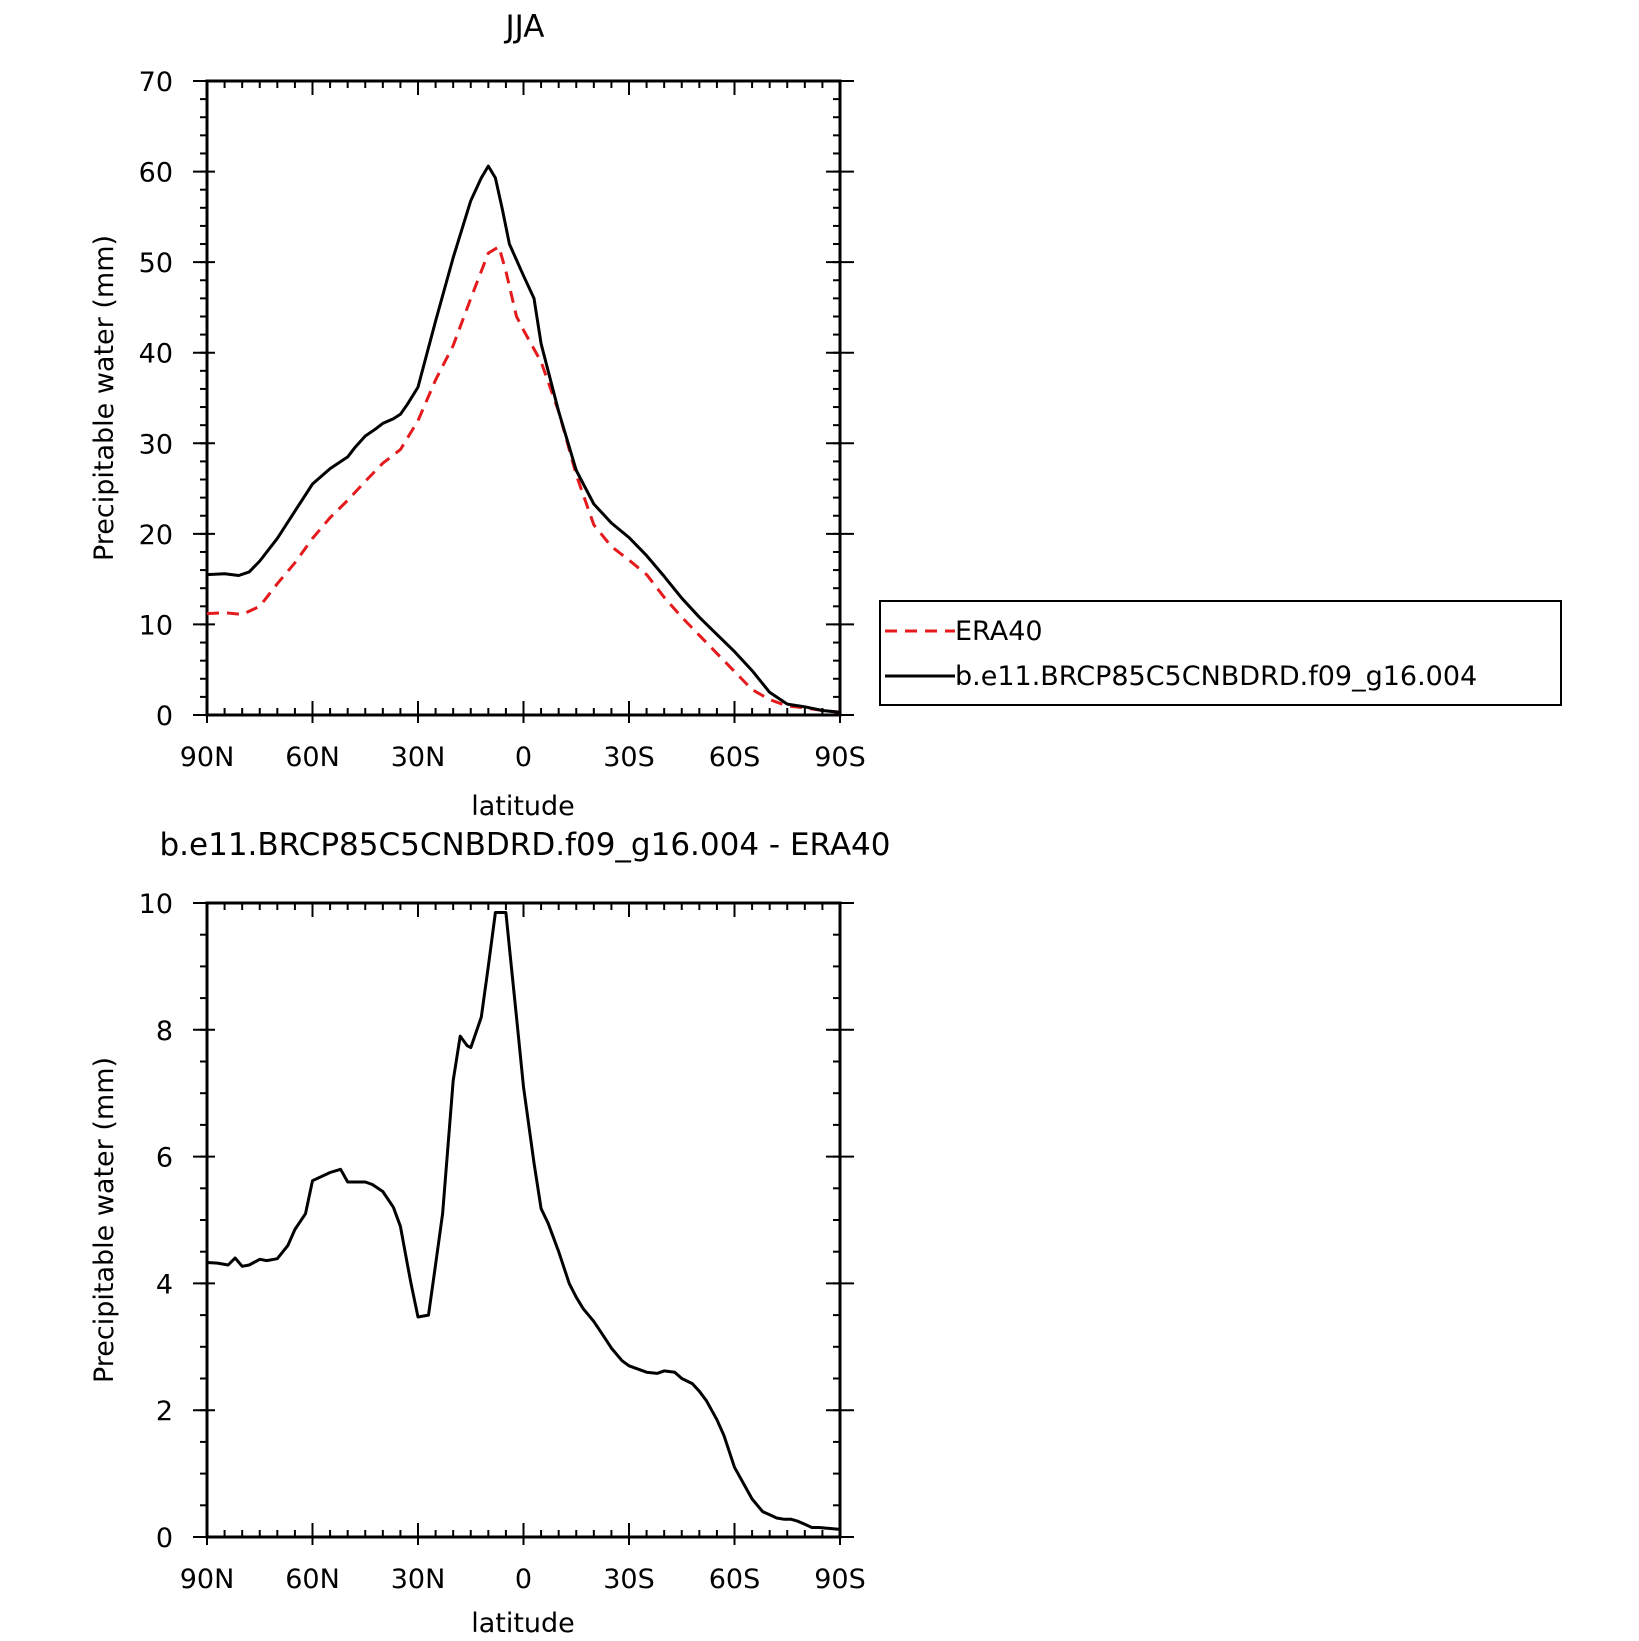  Describe the element at coordinates (156, 625) in the screenshot. I see `top-y-tick-label: 10` at that location.